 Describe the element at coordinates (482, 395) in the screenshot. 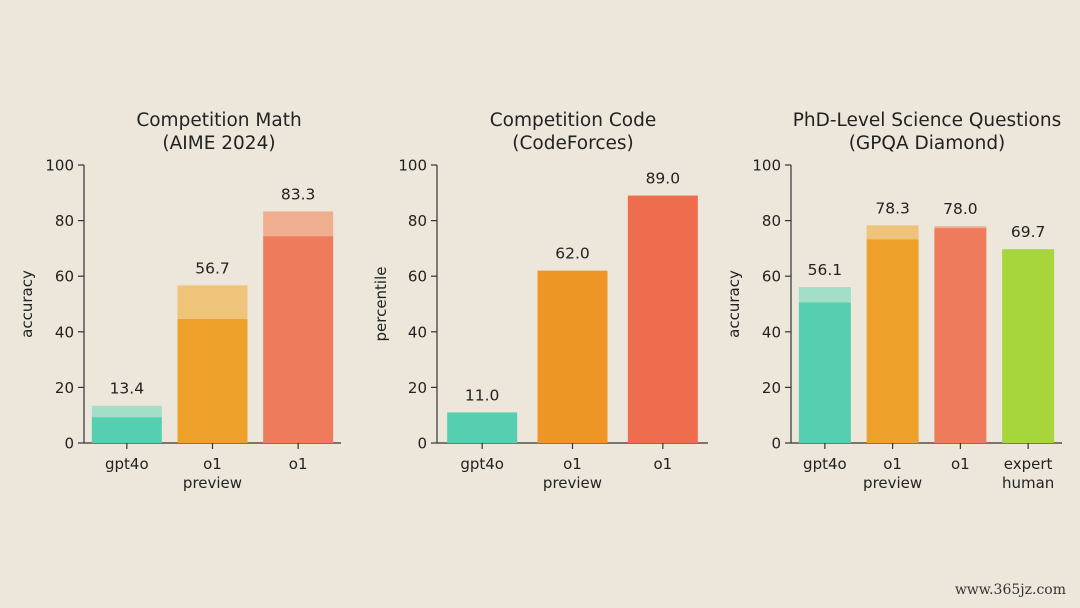

I see `value-label: 11.0` at that location.